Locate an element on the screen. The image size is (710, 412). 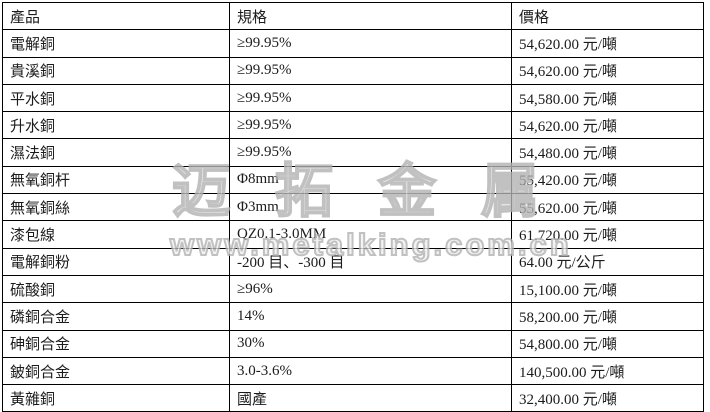
table-row: 無氧銅絲 Φ3mm 55,620.00 元/噸 is located at coordinates (353, 207).